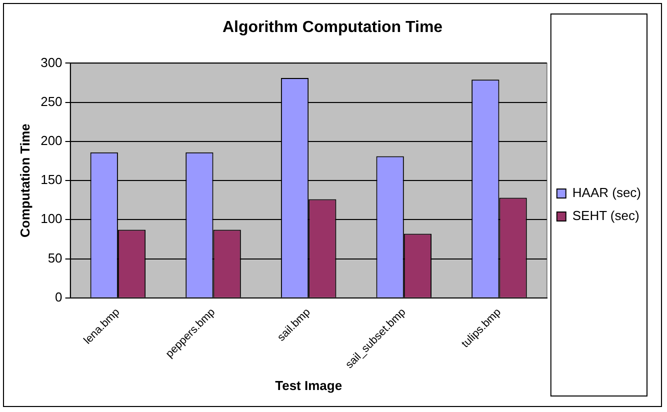 This screenshot has height=412, width=667. What do you see at coordinates (58, 296) in the screenshot?
I see `y-tick-label: 0` at bounding box center [58, 296].